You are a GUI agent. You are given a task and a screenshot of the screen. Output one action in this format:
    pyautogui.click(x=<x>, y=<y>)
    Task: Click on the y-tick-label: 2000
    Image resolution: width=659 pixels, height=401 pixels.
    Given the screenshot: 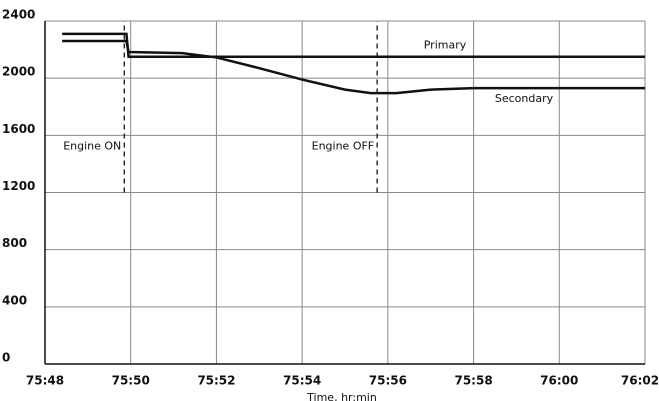 What is the action you would take?
    pyautogui.click(x=18, y=72)
    